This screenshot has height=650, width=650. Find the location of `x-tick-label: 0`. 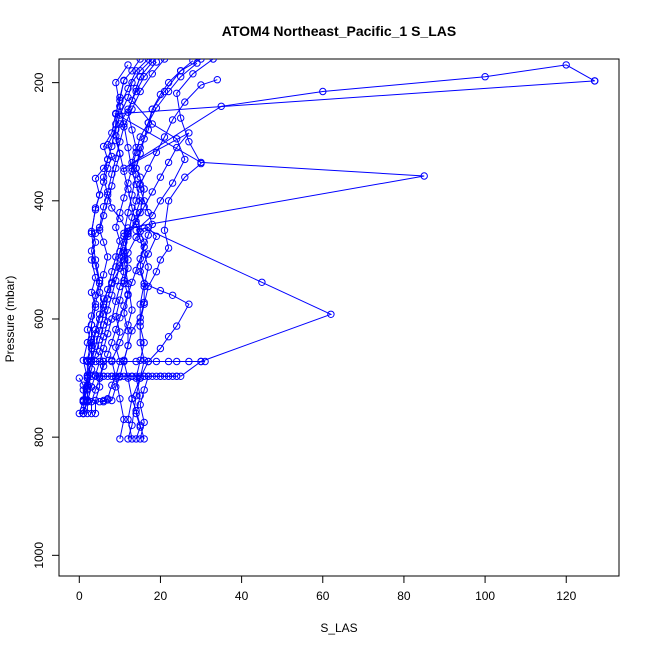

x-tick-label: 0 is located at coordinates (79, 596).